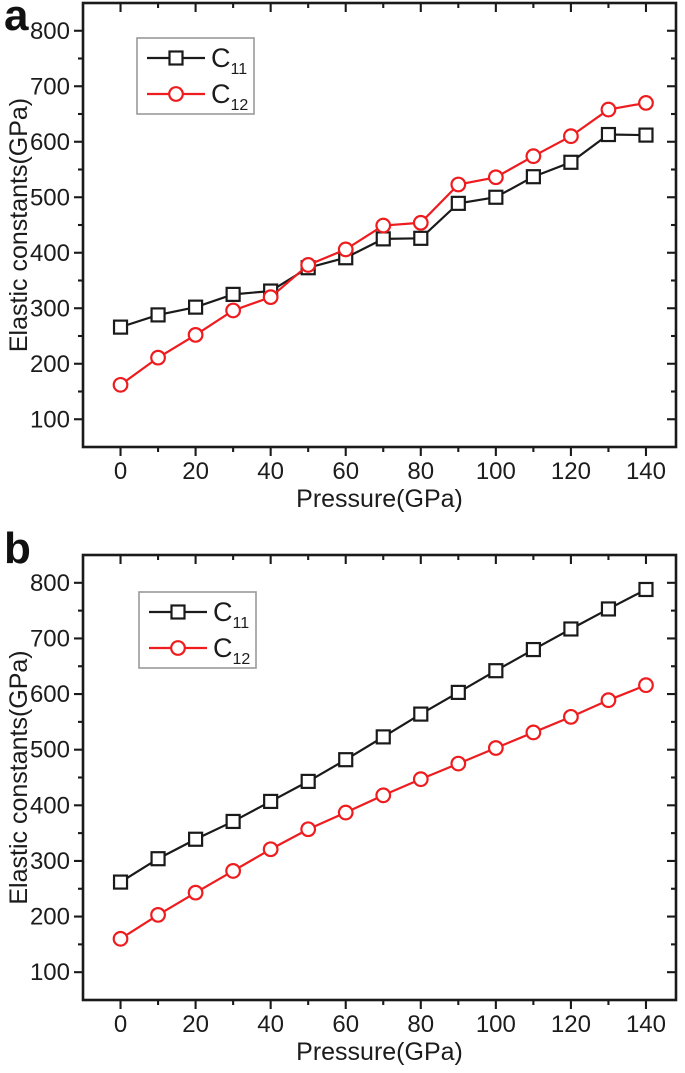 This screenshot has height=1073, width=685. Describe the element at coordinates (571, 471) in the screenshot. I see `x-tick-label: 120` at that location.